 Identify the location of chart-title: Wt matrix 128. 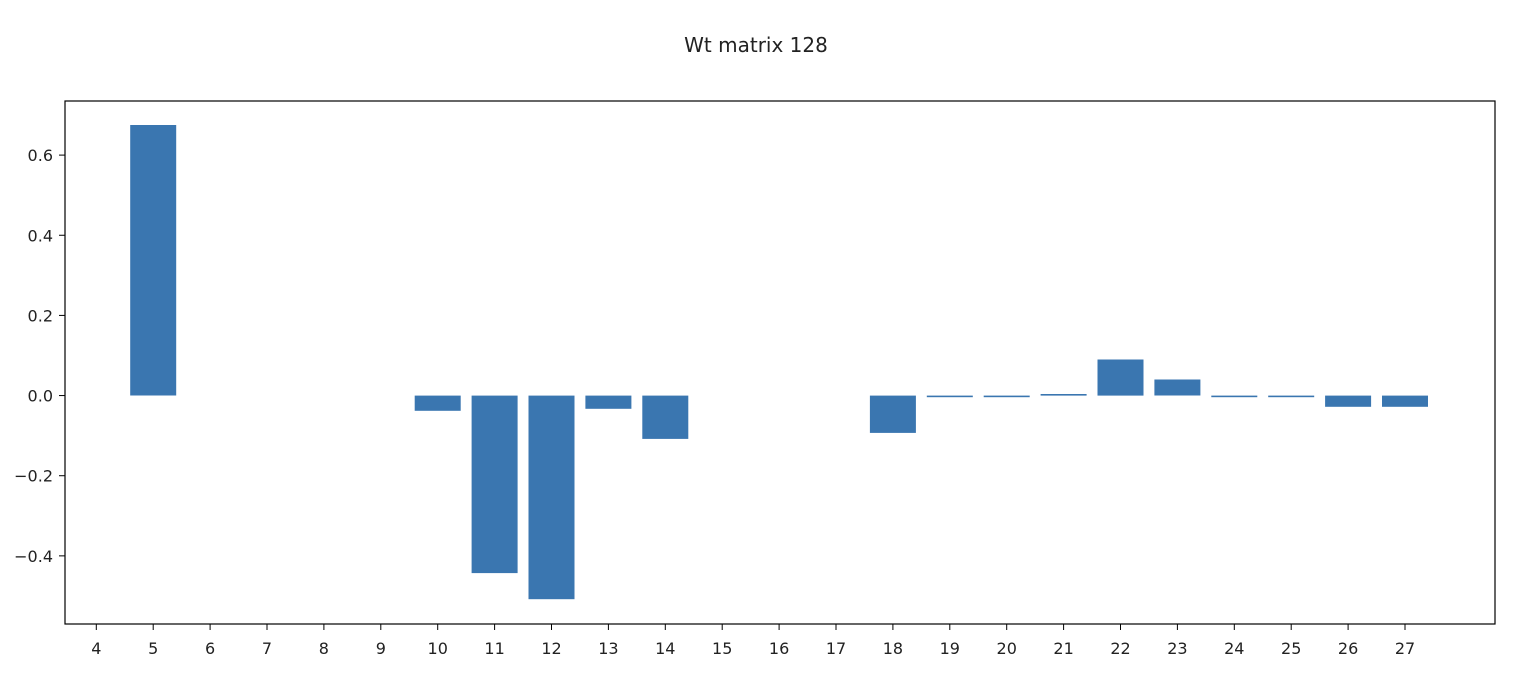
(756, 45).